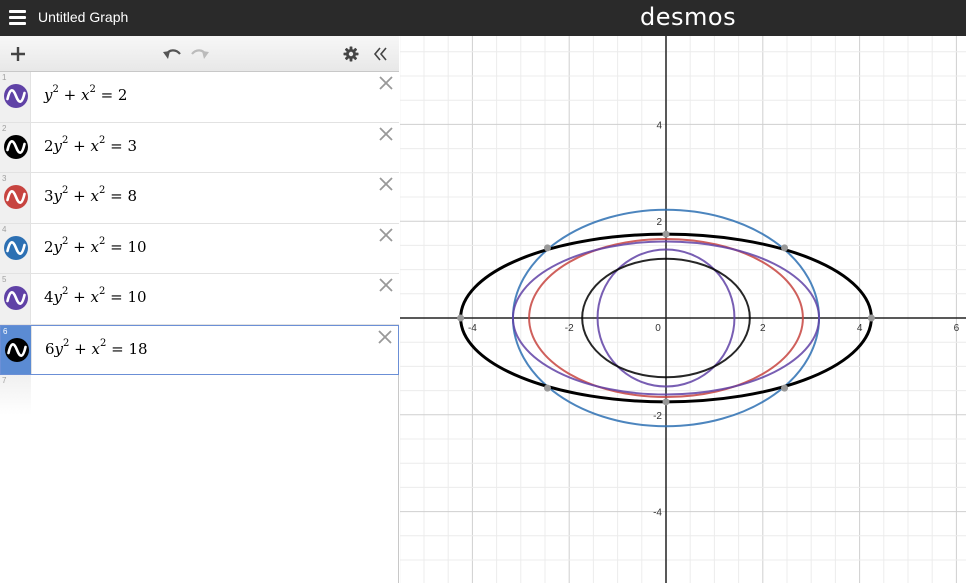 Image resolution: width=966 pixels, height=583 pixels. I want to click on y-tick-label: -4, so click(657, 513).